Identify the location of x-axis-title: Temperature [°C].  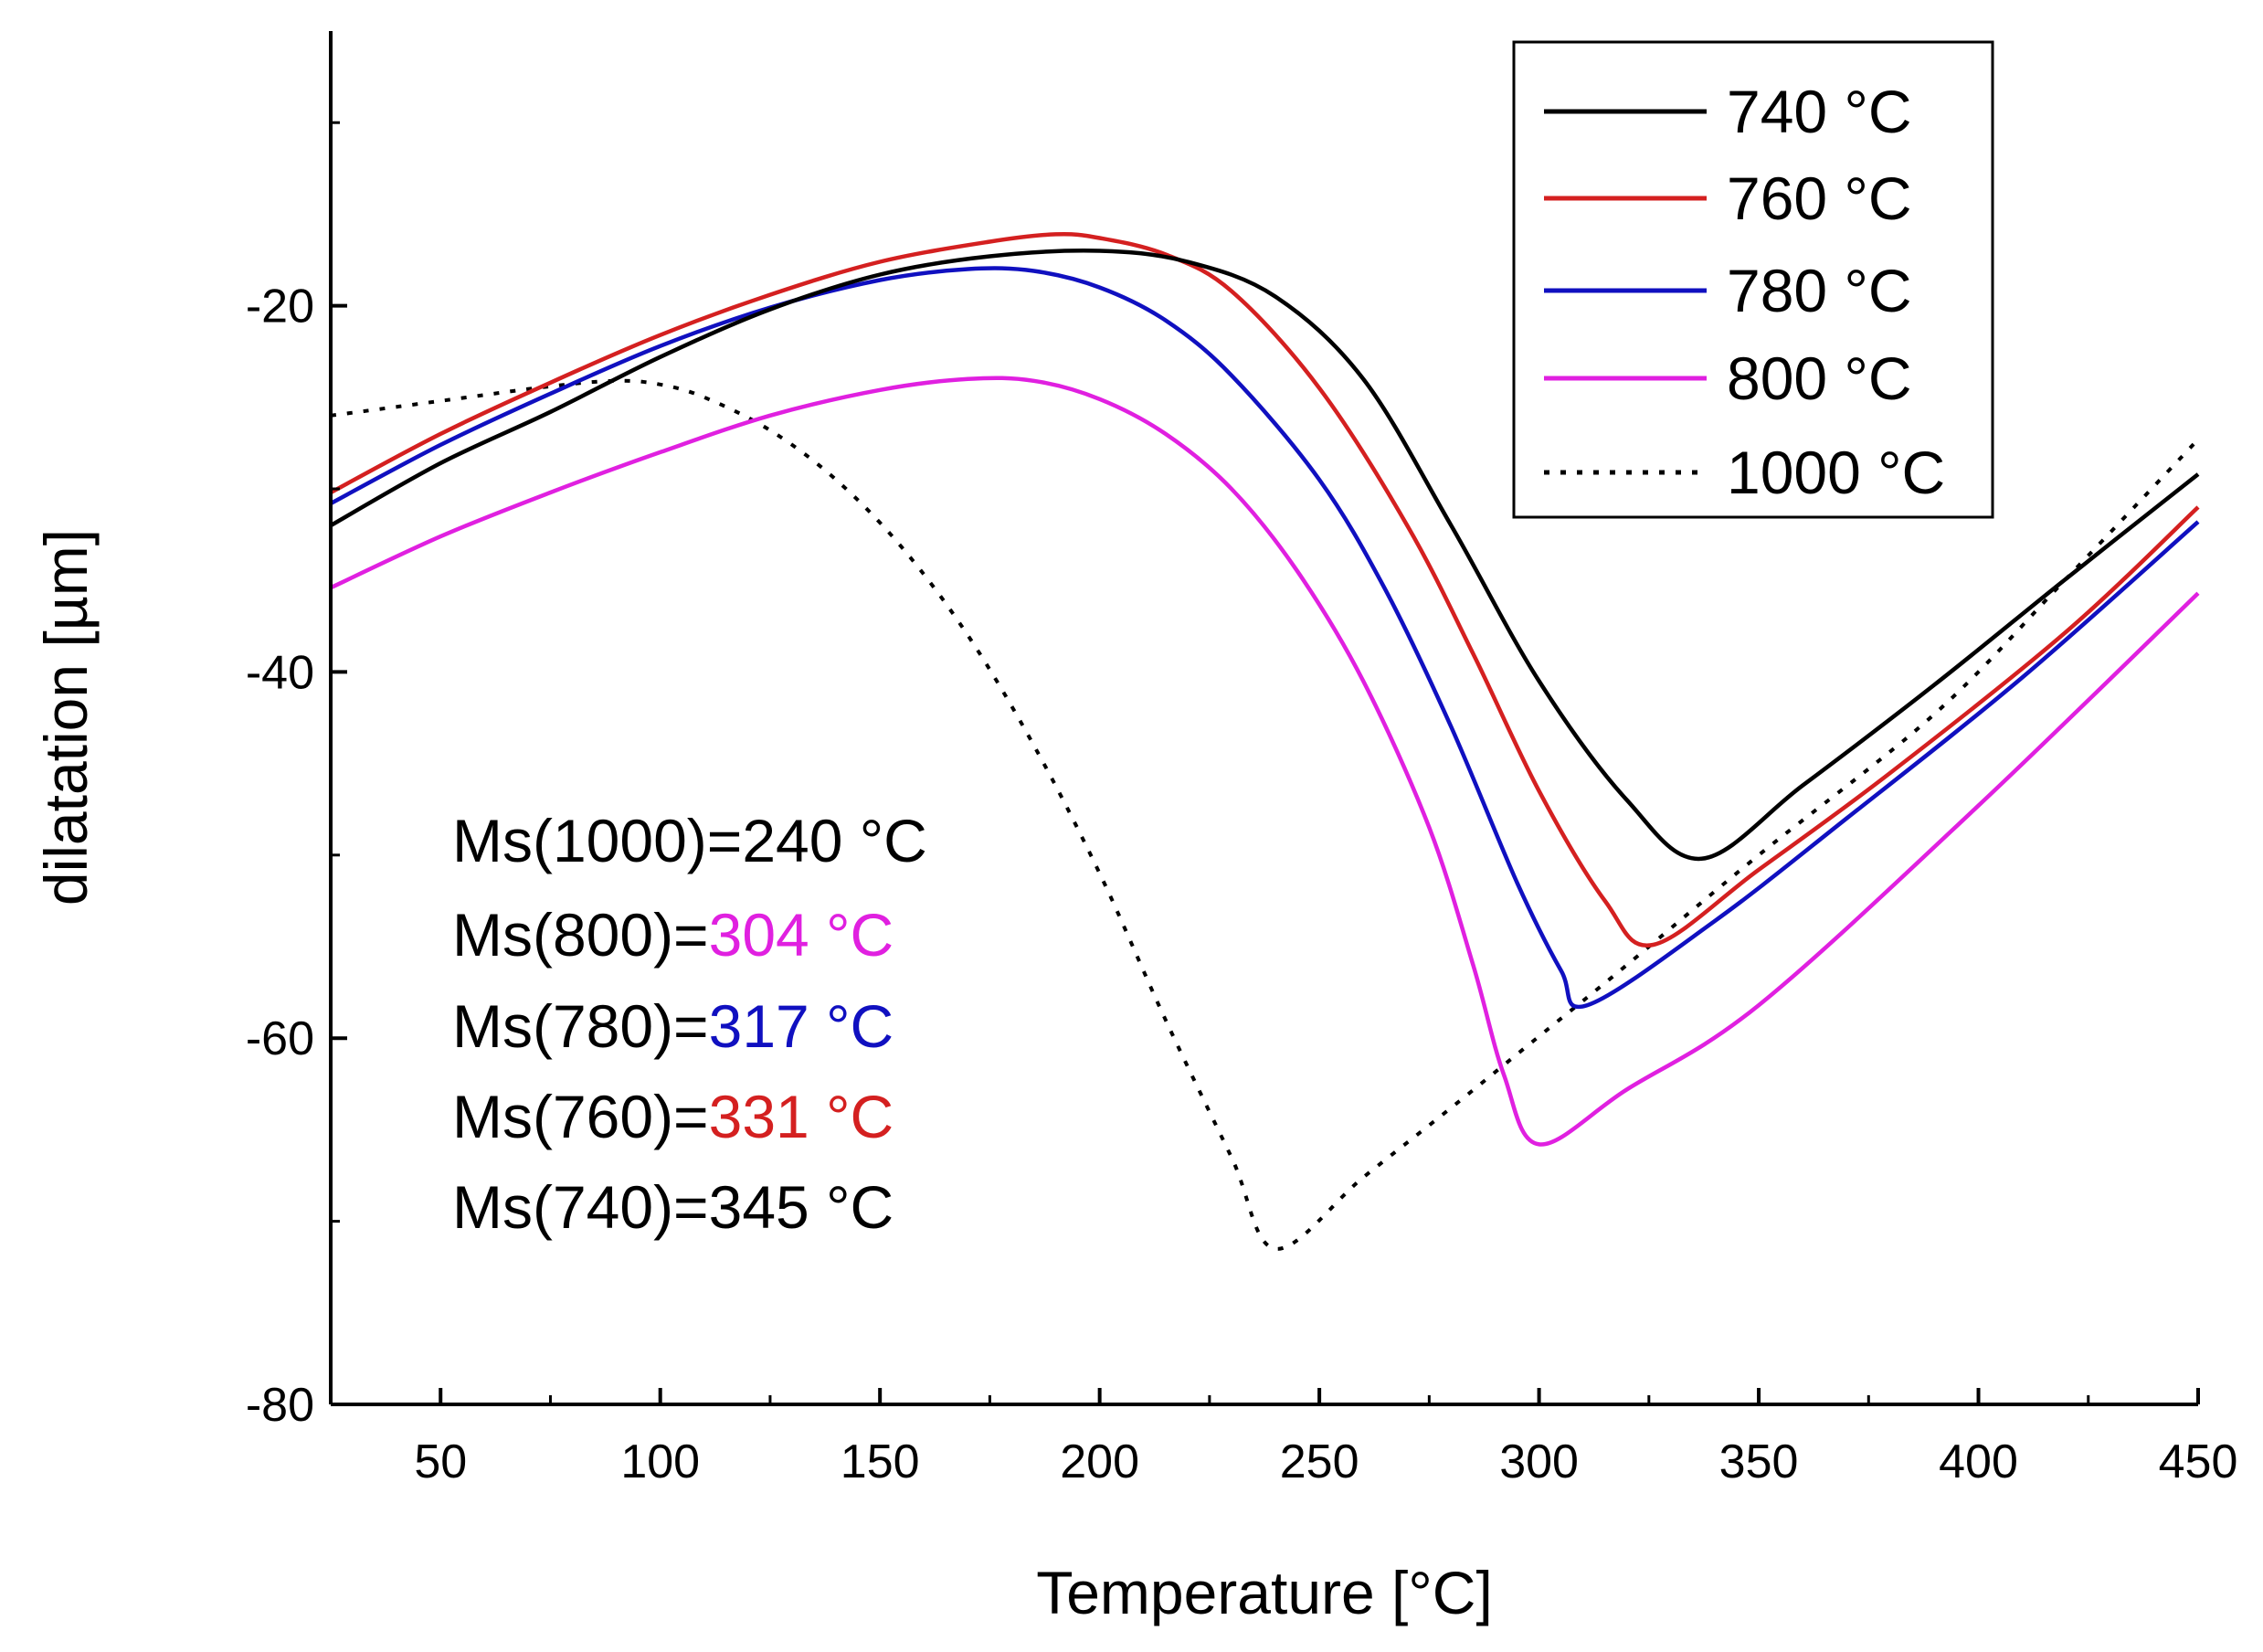
(1264, 1593).